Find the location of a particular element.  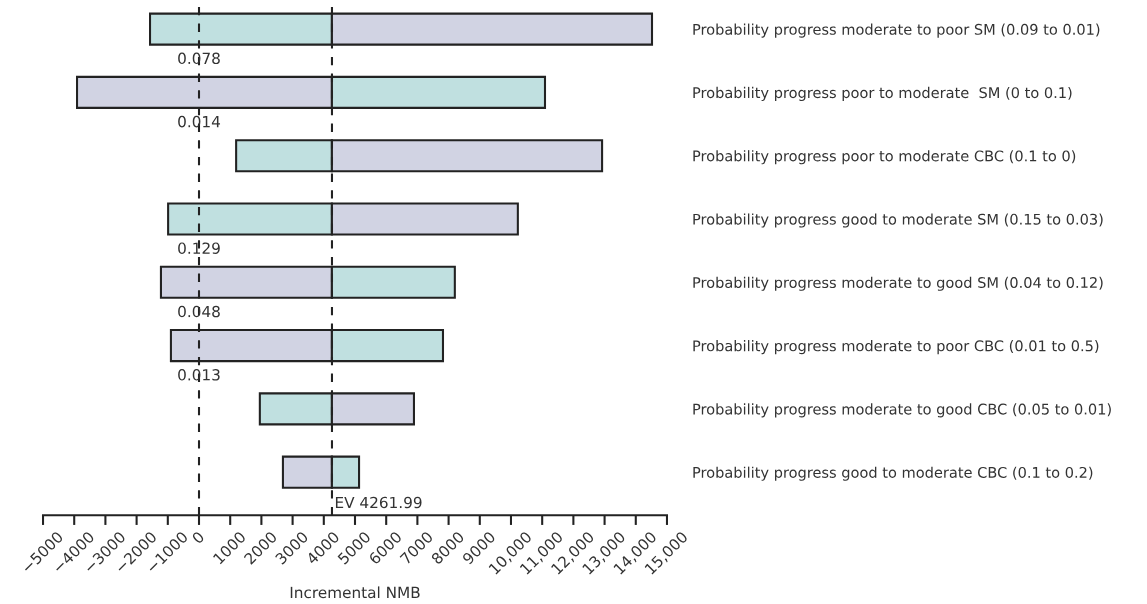

y-tick-label: Probability progress poor to moderate SM (0 to 0.1) is located at coordinates (882, 93).